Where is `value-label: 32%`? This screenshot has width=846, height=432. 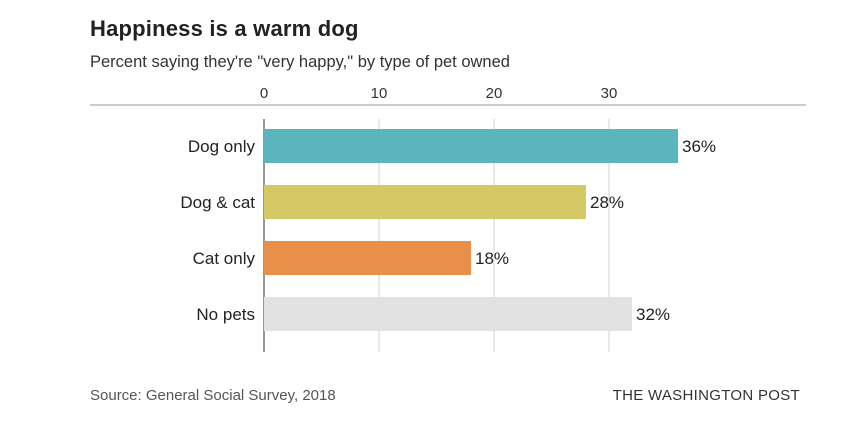
value-label: 32% is located at coordinates (653, 314).